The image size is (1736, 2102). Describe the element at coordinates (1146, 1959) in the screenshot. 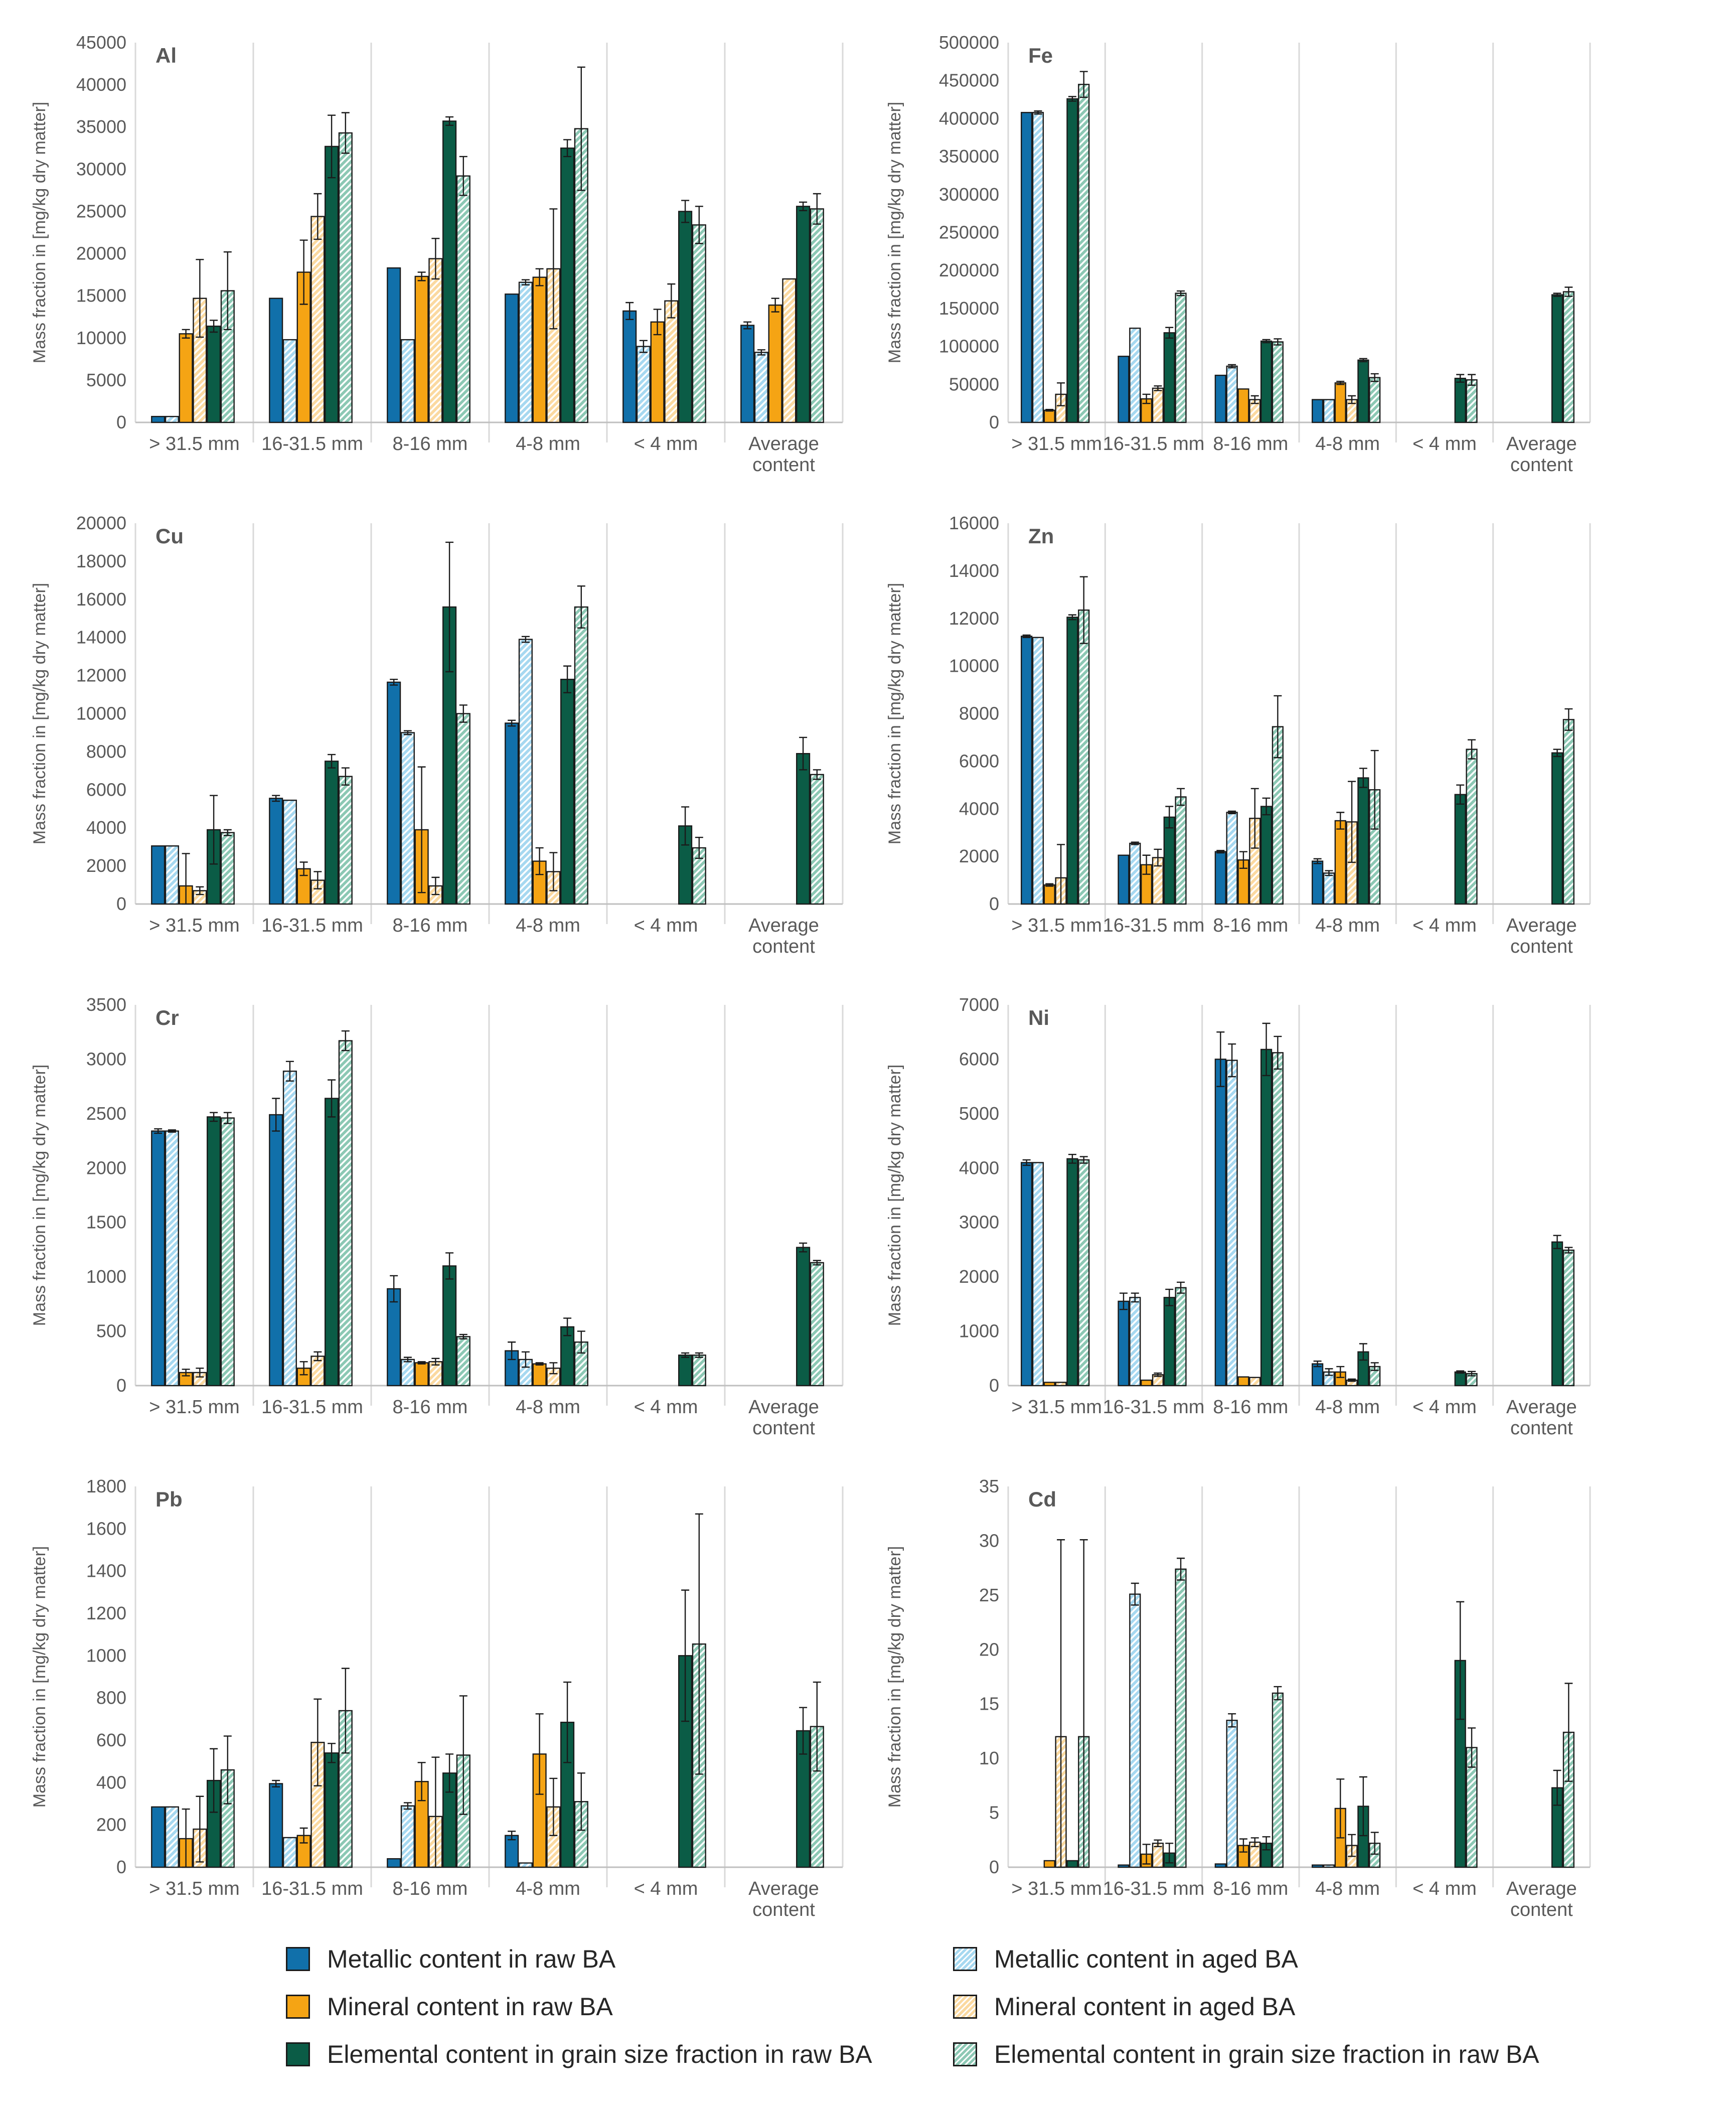

I see `legend-label-metal-aged: Metallic content in aged BA` at that location.